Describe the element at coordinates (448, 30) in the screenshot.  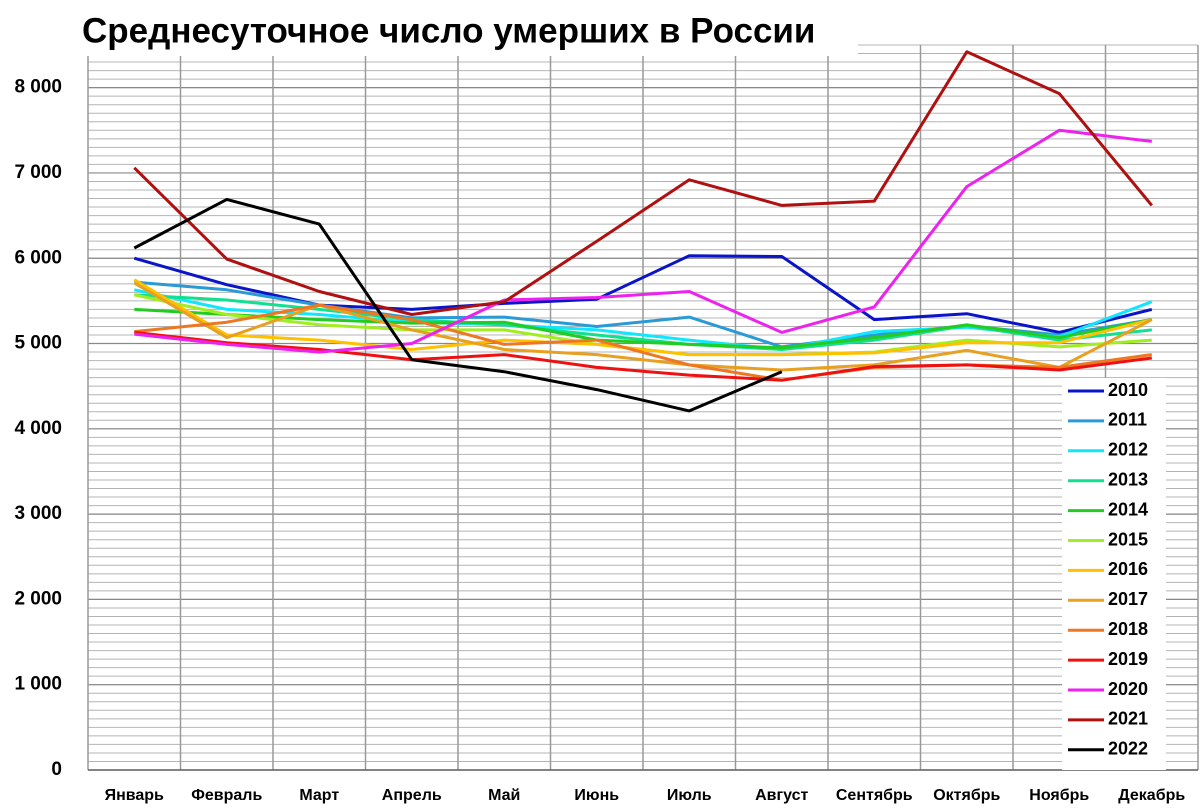
I see `chart-title: Среднесуточное число умерших в России` at that location.